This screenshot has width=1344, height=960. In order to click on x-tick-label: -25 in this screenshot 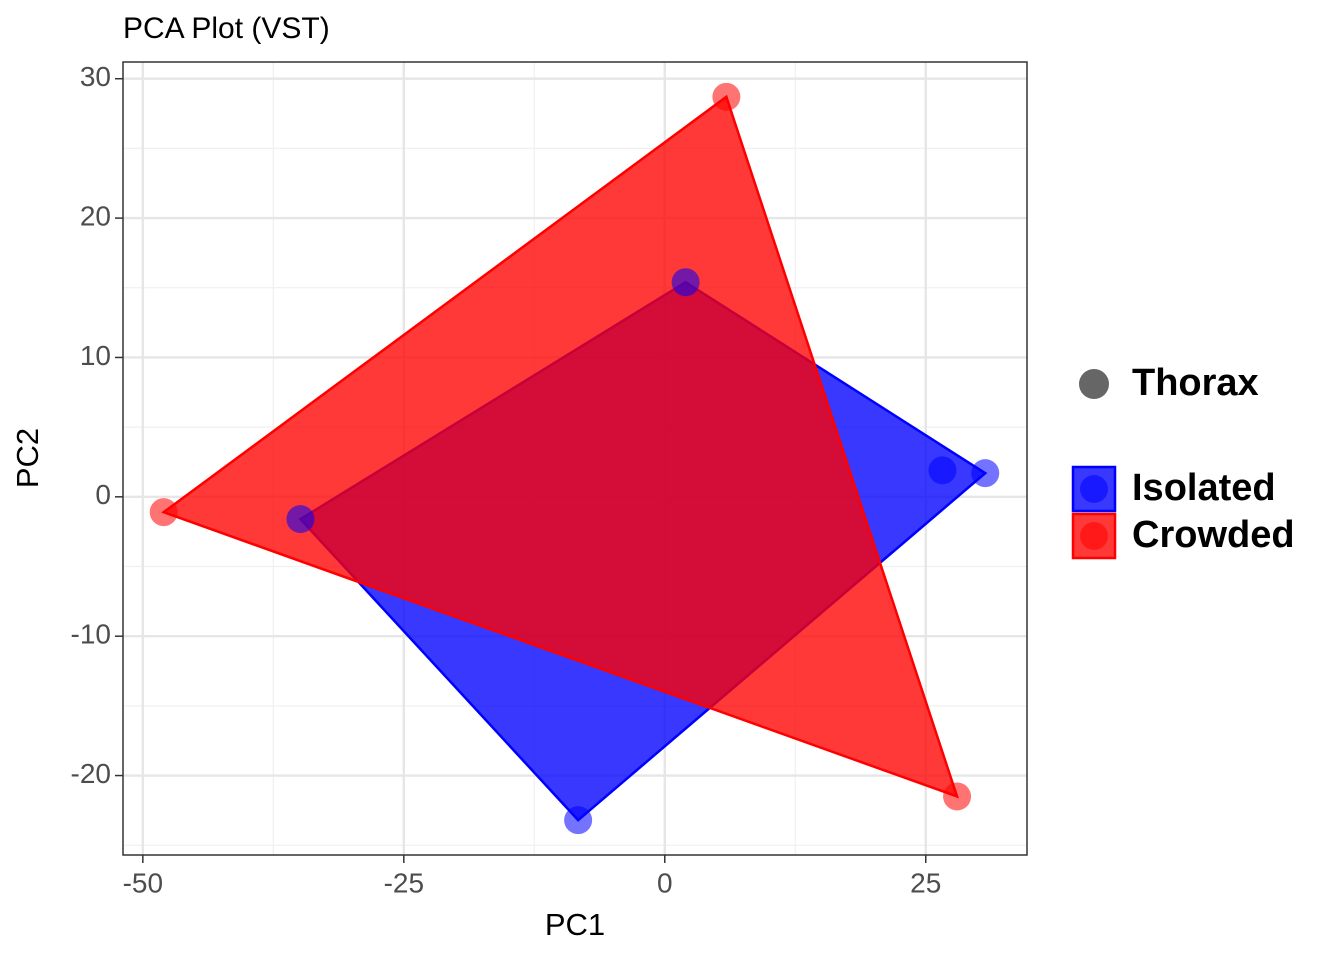, I will do `click(404, 882)`.